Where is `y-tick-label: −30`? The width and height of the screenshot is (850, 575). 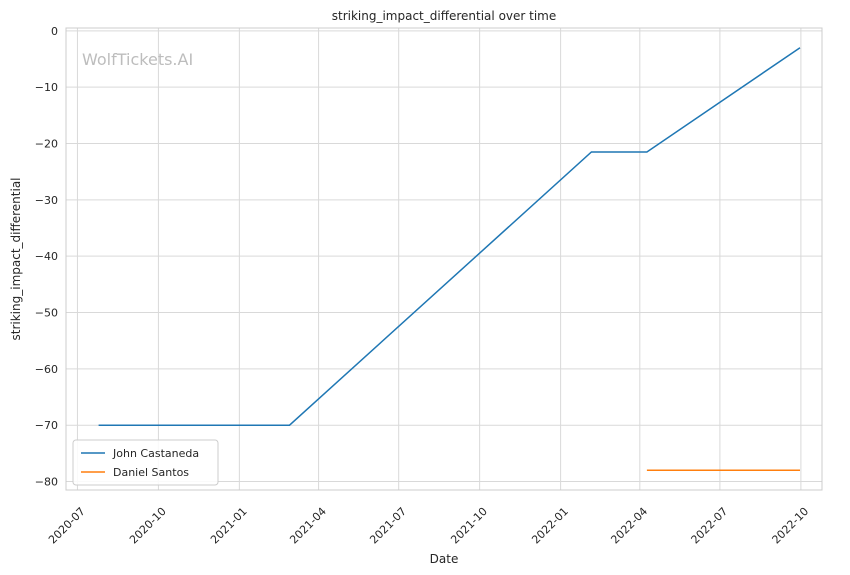 y-tick-label: −30 is located at coordinates (46, 200).